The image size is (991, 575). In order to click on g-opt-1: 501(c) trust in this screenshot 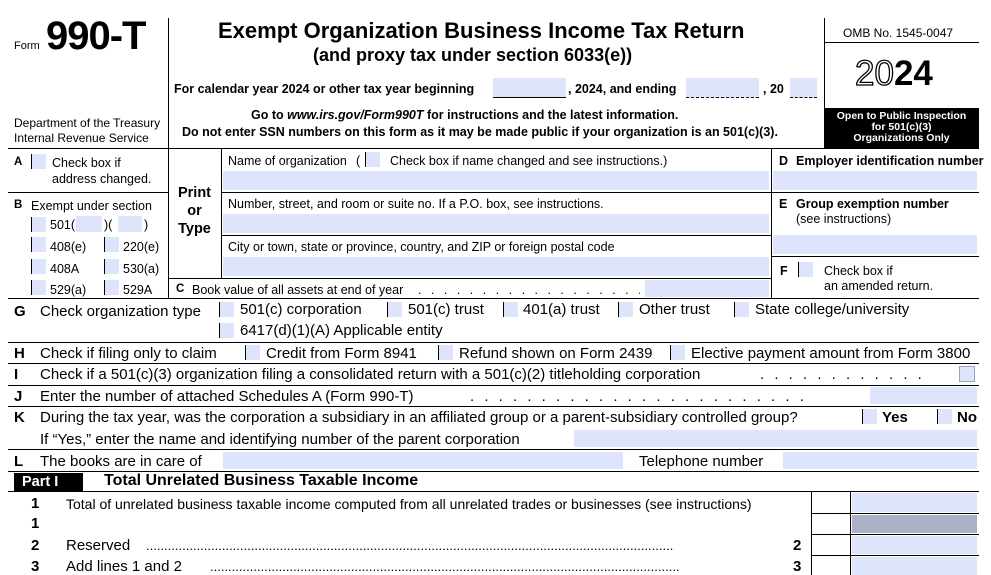, I will do `click(446, 309)`.